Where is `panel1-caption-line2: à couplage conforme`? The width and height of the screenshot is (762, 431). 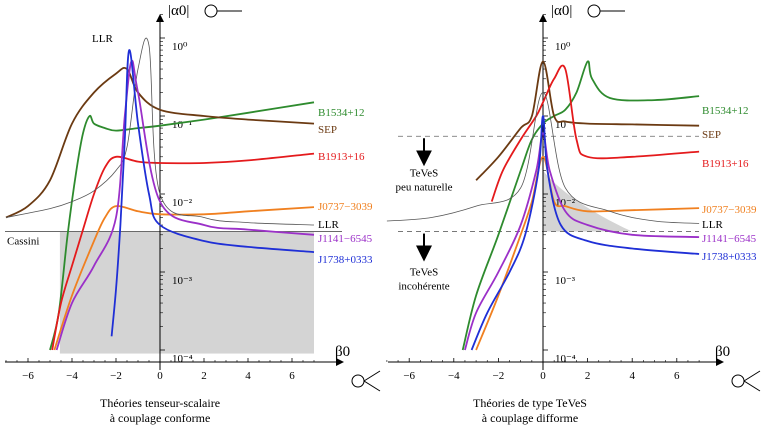 panel1-caption-line2: à couplage conforme is located at coordinates (160, 418).